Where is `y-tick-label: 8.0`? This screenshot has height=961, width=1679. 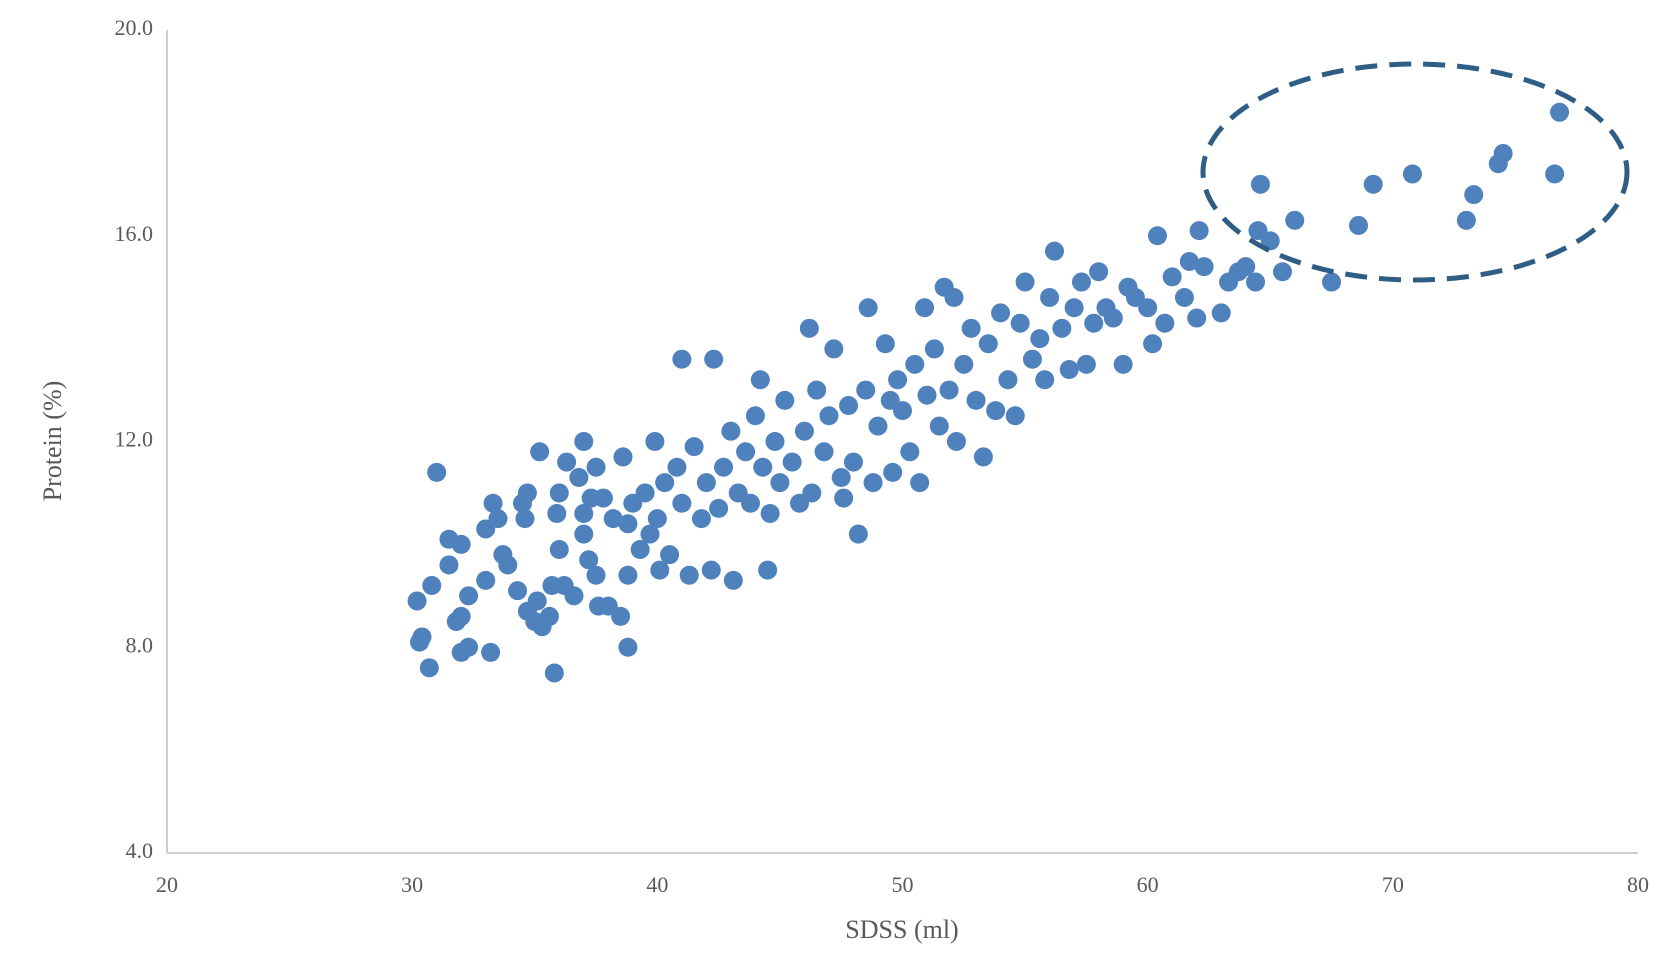 y-tick-label: 8.0 is located at coordinates (140, 644).